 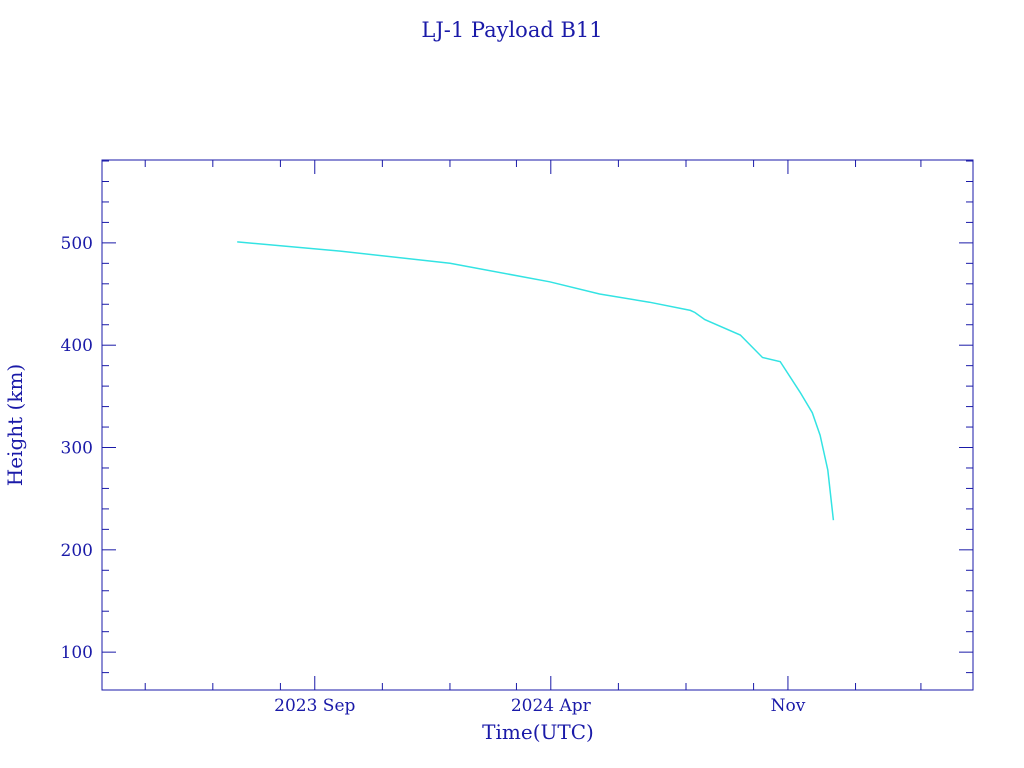 What do you see at coordinates (314, 706) in the screenshot?
I see `x-tick-label: 2023 Sep` at bounding box center [314, 706].